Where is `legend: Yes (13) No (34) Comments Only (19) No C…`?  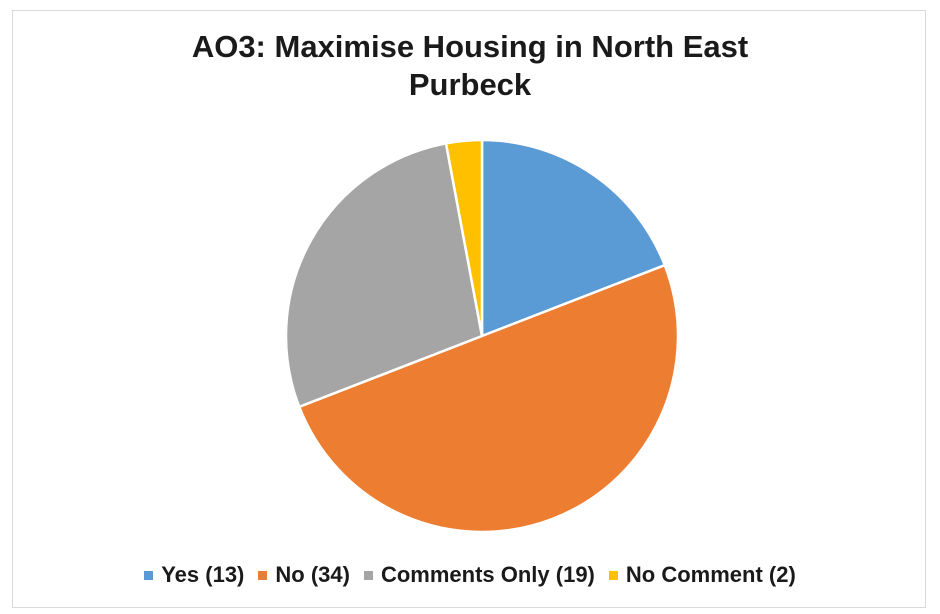
legend: Yes (13) No (34) Comments Only (19) No C… is located at coordinates (470, 575).